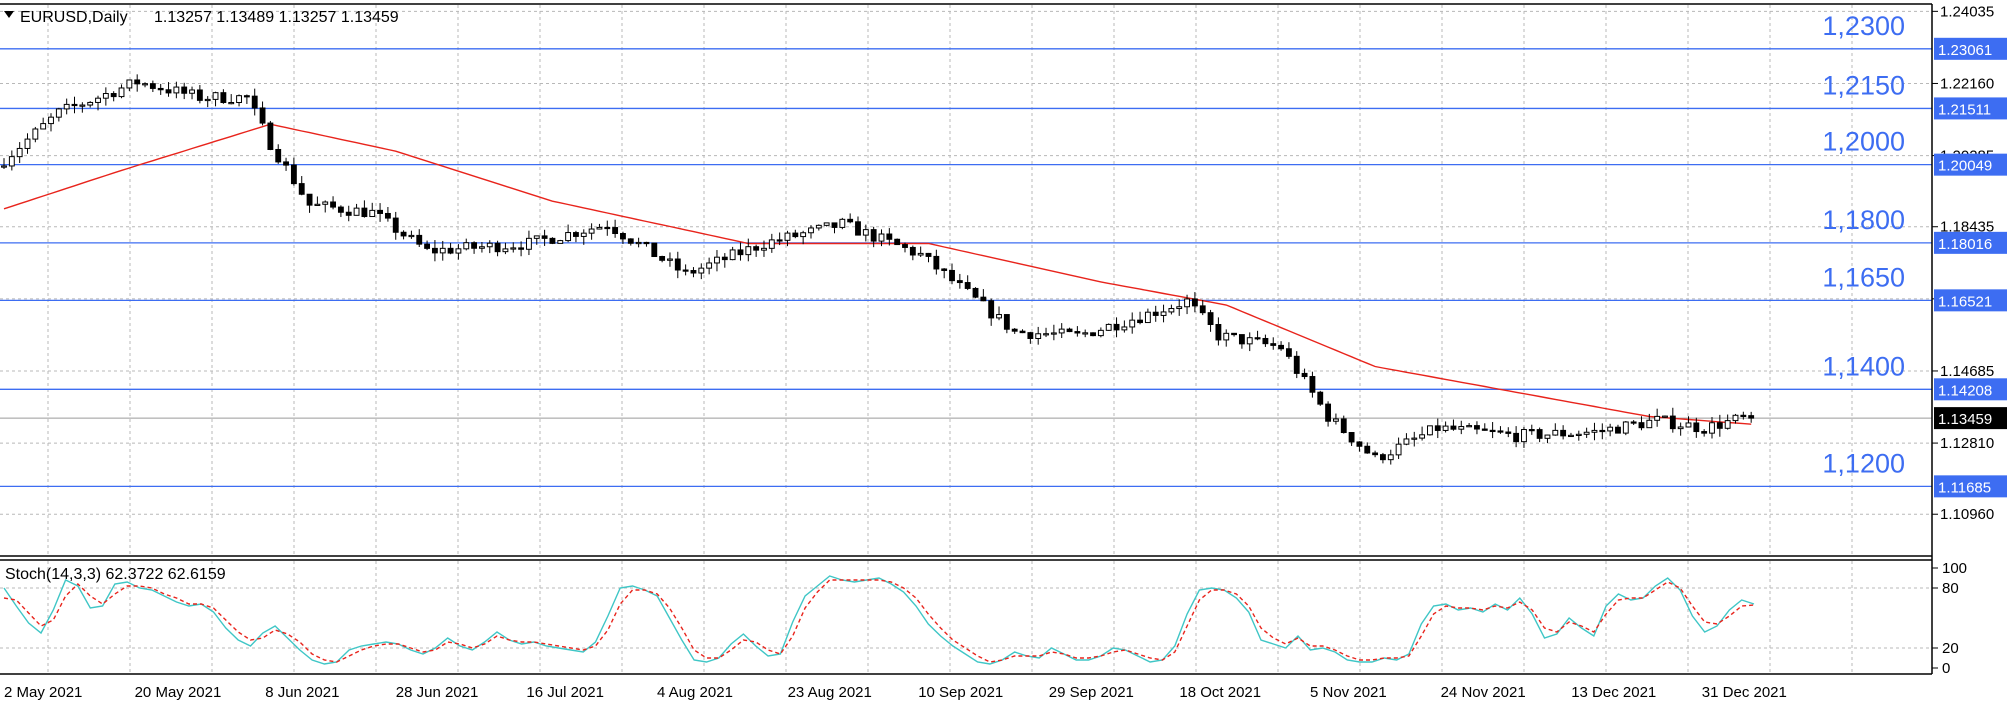 The height and width of the screenshot is (705, 2009). What do you see at coordinates (1964, 487) in the screenshot?
I see `level-tag: 1.11685` at bounding box center [1964, 487].